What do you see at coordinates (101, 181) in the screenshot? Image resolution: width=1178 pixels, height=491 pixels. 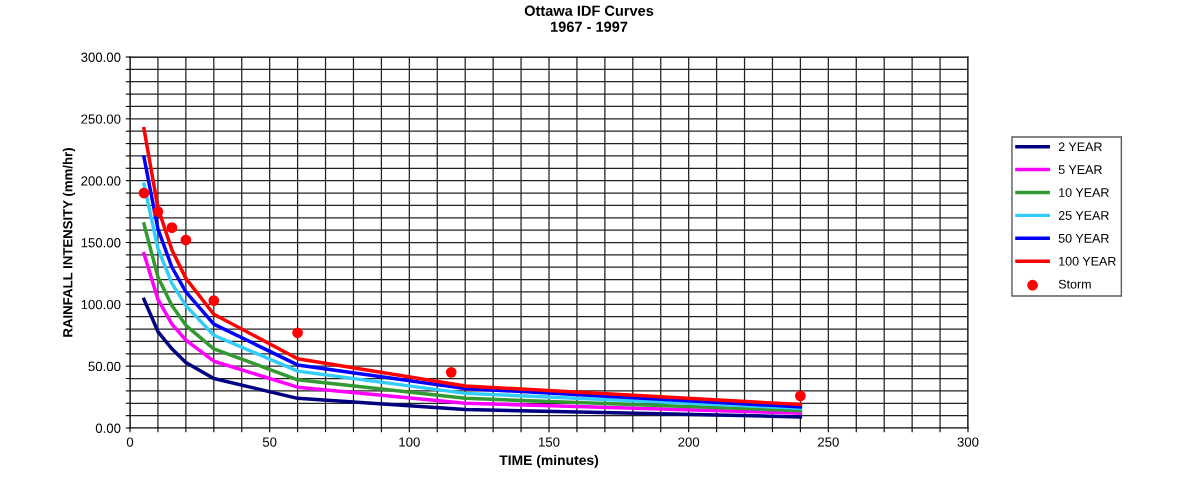 I see `y-tick-label: 200.00` at bounding box center [101, 181].